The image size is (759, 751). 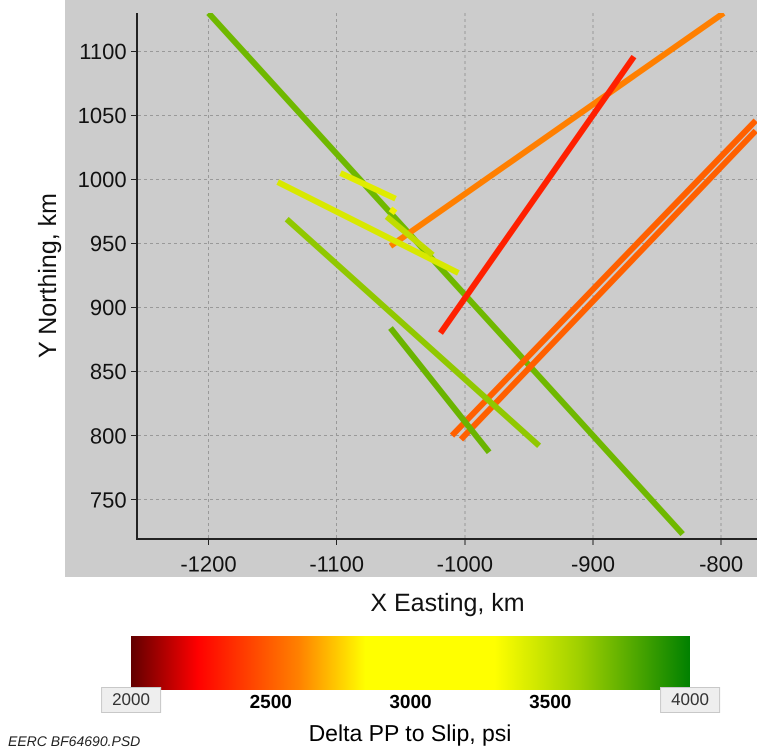 What do you see at coordinates (108, 371) in the screenshot?
I see `y-tick-label: 850` at bounding box center [108, 371].